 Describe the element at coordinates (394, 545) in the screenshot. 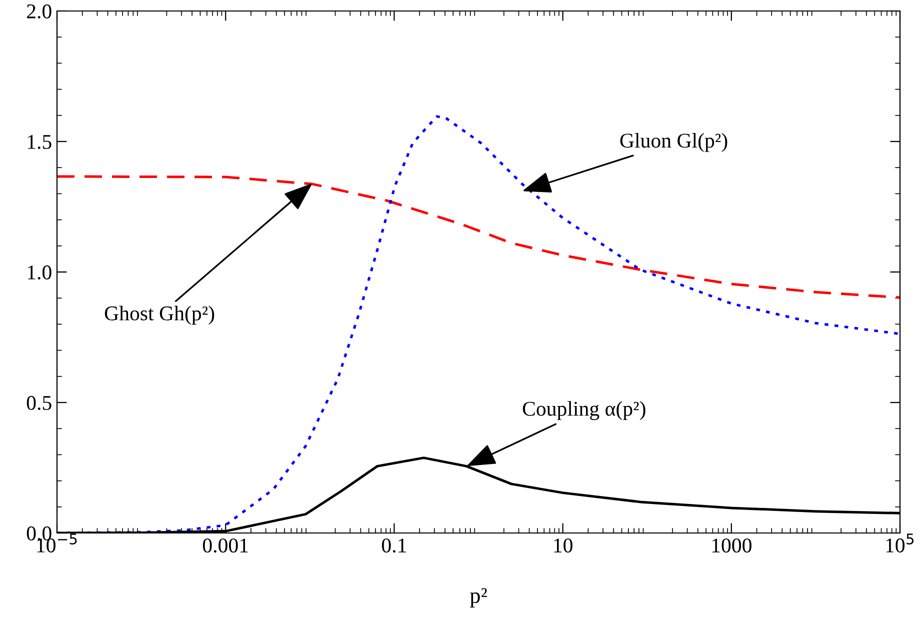

I see `x-tick-label: 0.1` at that location.